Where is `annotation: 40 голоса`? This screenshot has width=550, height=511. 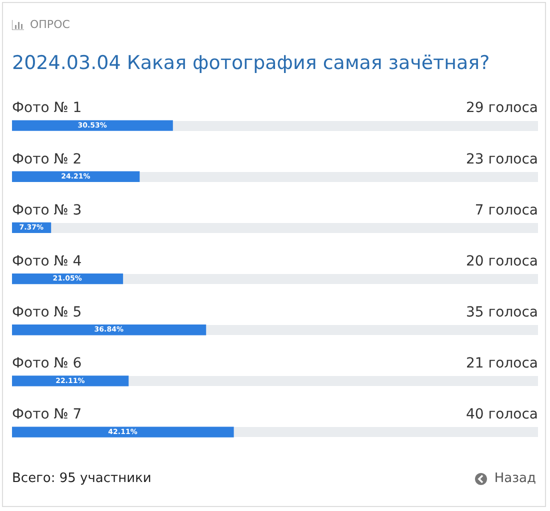
annotation: 40 голоса is located at coordinates (502, 414).